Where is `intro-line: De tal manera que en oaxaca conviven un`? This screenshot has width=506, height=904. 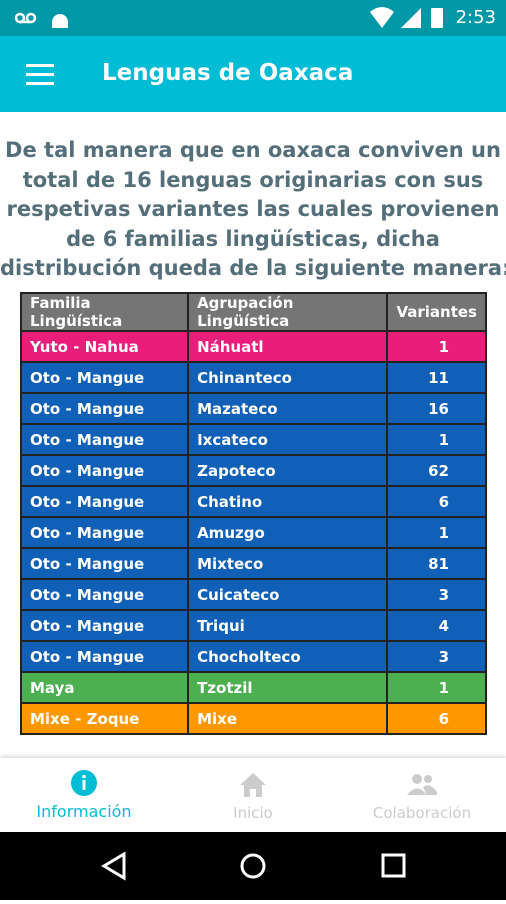
intro-line: De tal manera que en oaxaca conviven un is located at coordinates (253, 150).